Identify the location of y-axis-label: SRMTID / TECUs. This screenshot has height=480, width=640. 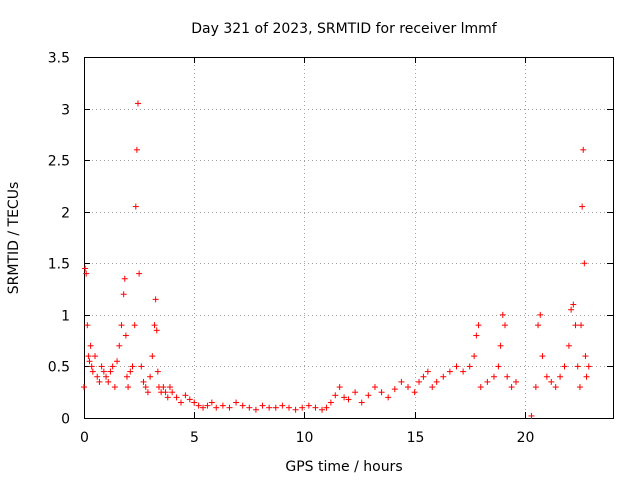
(14, 238).